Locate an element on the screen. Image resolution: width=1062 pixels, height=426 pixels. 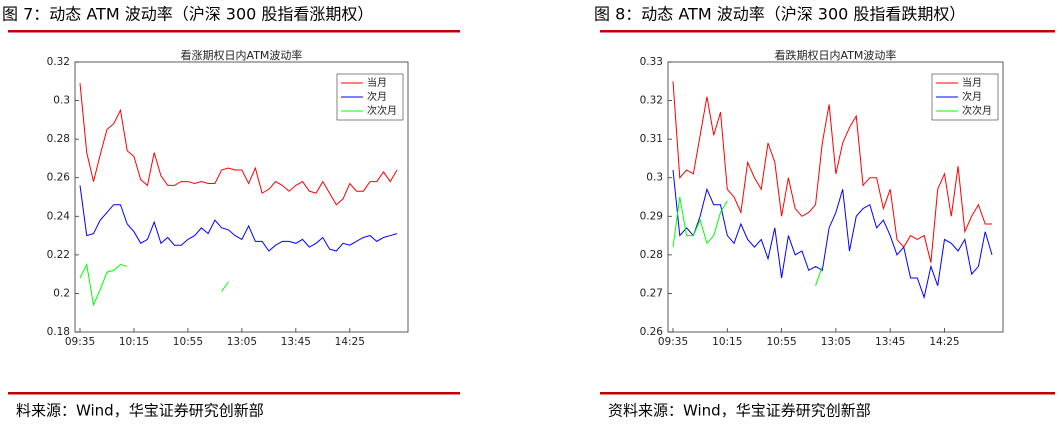
source-note: 料来源：Wind，华宝证券研究创新部 is located at coordinates (140, 411).